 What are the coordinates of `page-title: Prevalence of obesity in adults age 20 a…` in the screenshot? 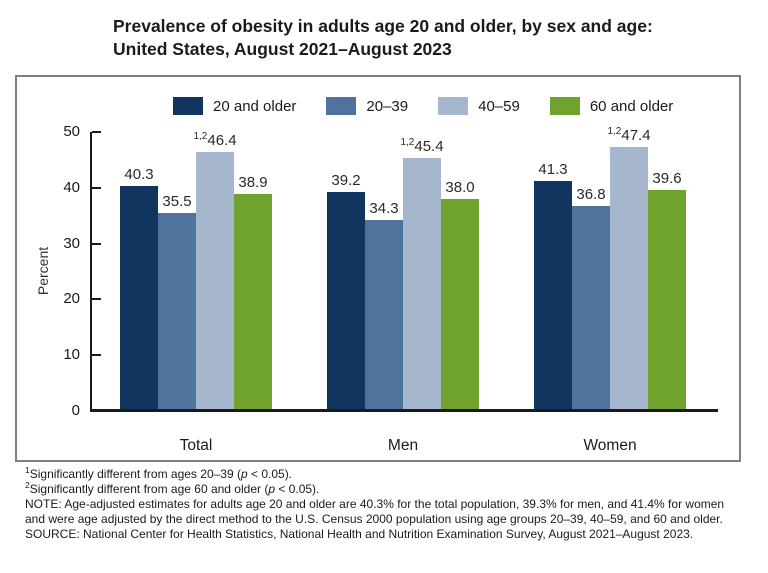 It's located at (383, 38).